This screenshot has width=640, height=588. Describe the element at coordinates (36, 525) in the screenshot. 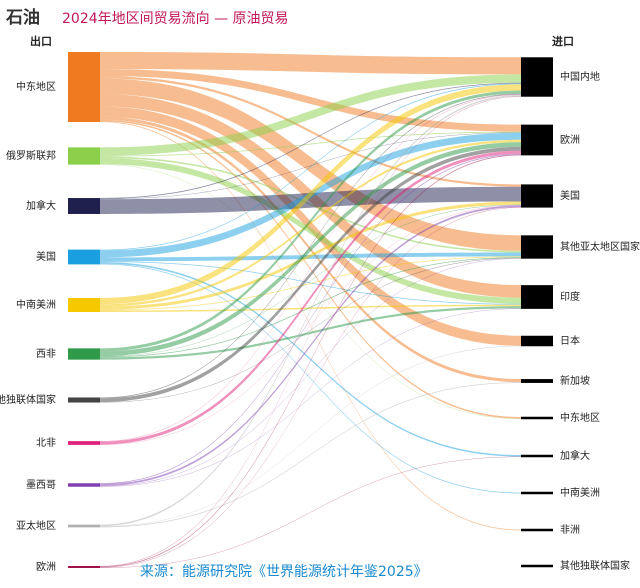

I see `source-label: 亚太地区` at that location.